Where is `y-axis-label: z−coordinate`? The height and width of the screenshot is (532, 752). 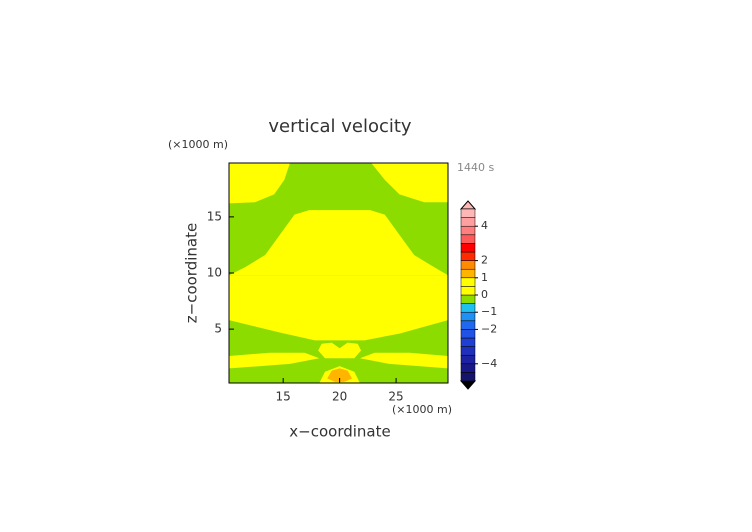
y-axis-label: z−coordinate is located at coordinates (192, 273).